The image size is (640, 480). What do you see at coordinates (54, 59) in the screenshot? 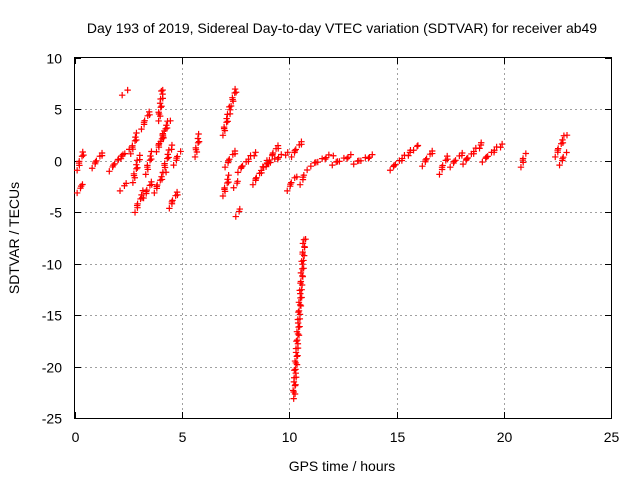
I see `y-tick-label: 10` at bounding box center [54, 59].